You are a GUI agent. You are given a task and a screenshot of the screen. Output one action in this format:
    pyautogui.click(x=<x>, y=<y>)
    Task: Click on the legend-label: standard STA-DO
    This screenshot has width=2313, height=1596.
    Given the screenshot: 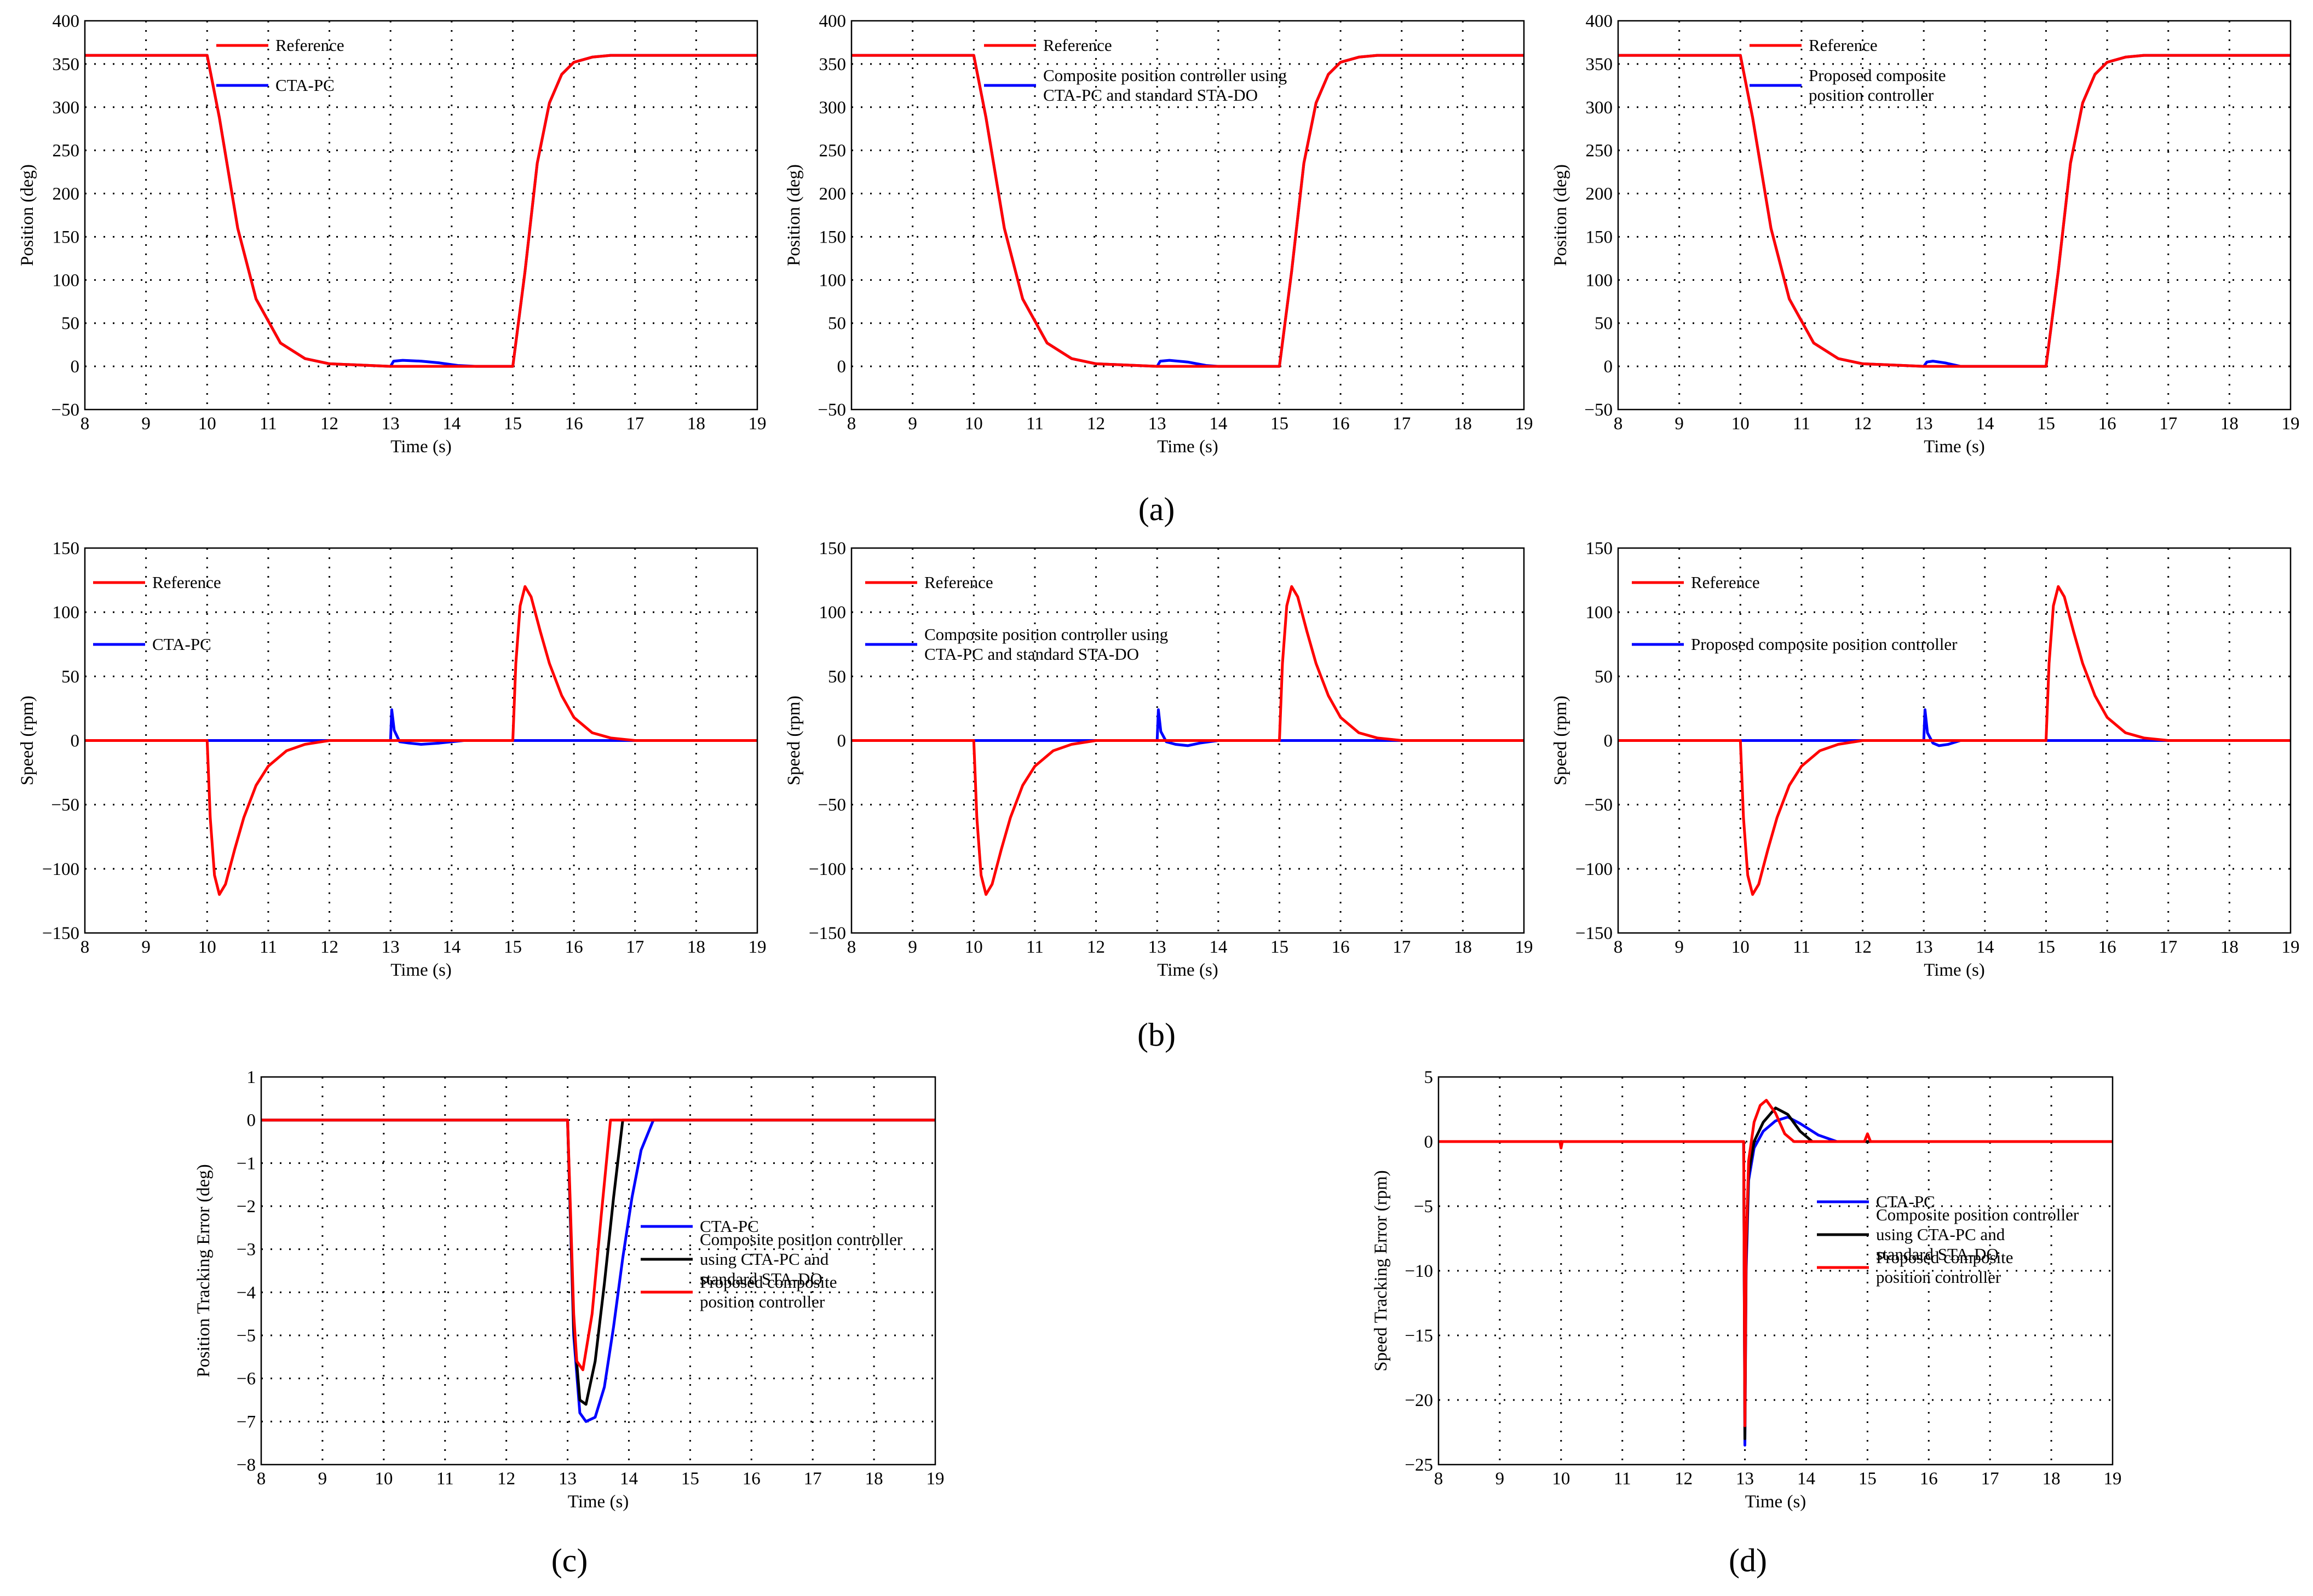 What is the action you would take?
    pyautogui.click(x=1937, y=1254)
    